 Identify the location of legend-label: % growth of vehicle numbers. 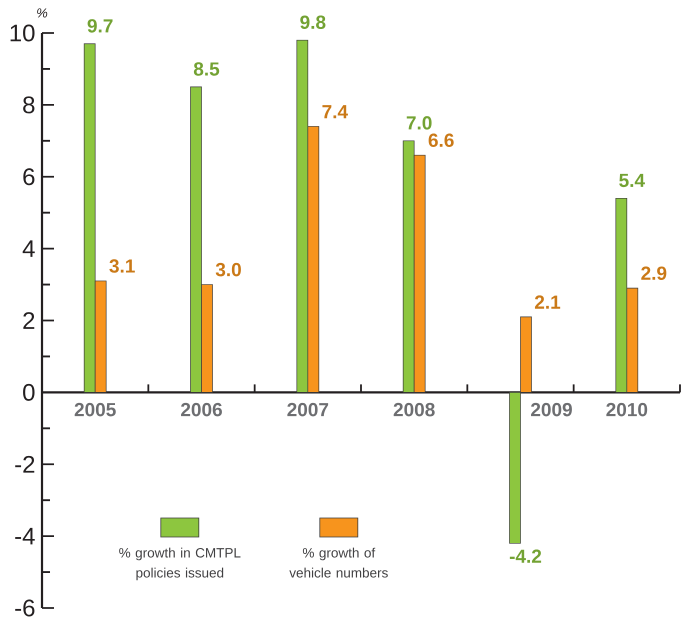
(338, 563).